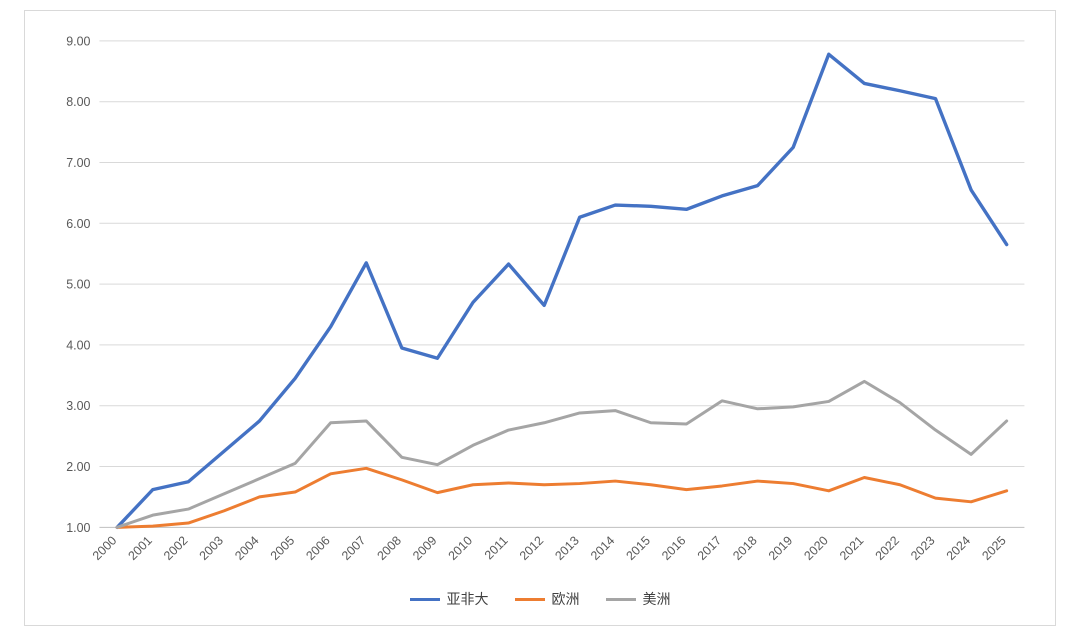 The height and width of the screenshot is (640, 1080). Describe the element at coordinates (78, 163) in the screenshot. I see `y-axis-tick-label: 7.00` at that location.